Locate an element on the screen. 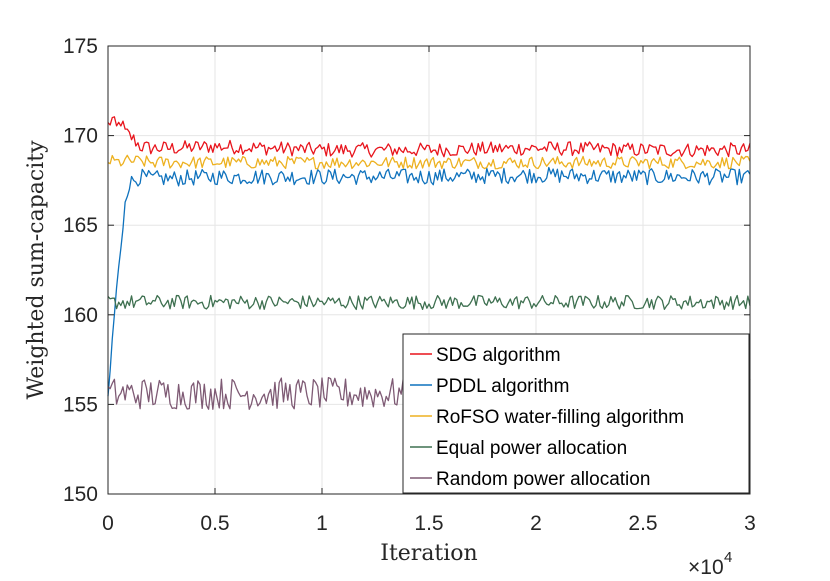 The width and height of the screenshot is (830, 581). x-tick-label: 2.5 is located at coordinates (642, 523).